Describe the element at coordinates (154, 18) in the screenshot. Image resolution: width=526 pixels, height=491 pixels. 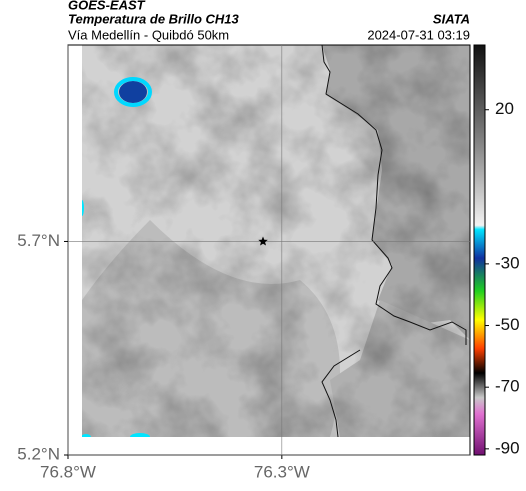
I see `product-title: Temperatura de Brillo CH13` at that location.